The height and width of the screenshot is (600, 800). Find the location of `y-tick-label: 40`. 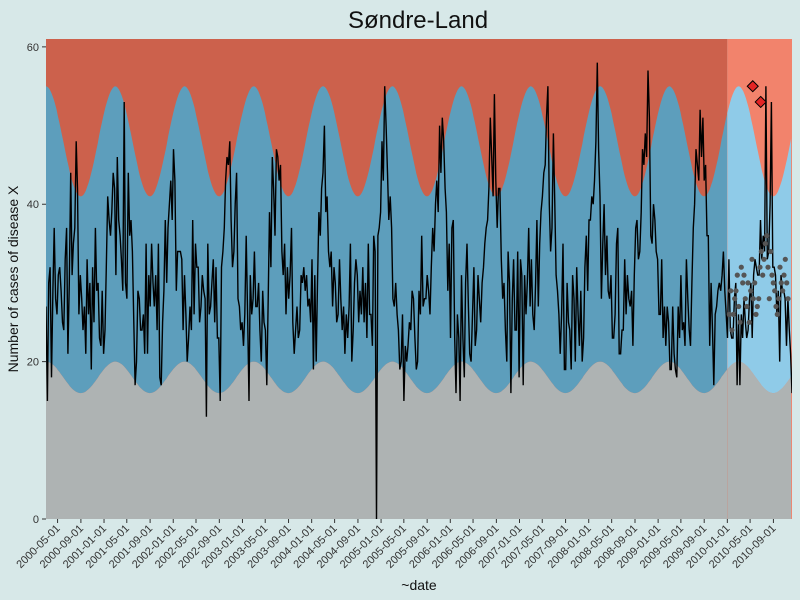

y-tick-label: 40 is located at coordinates (33, 205).